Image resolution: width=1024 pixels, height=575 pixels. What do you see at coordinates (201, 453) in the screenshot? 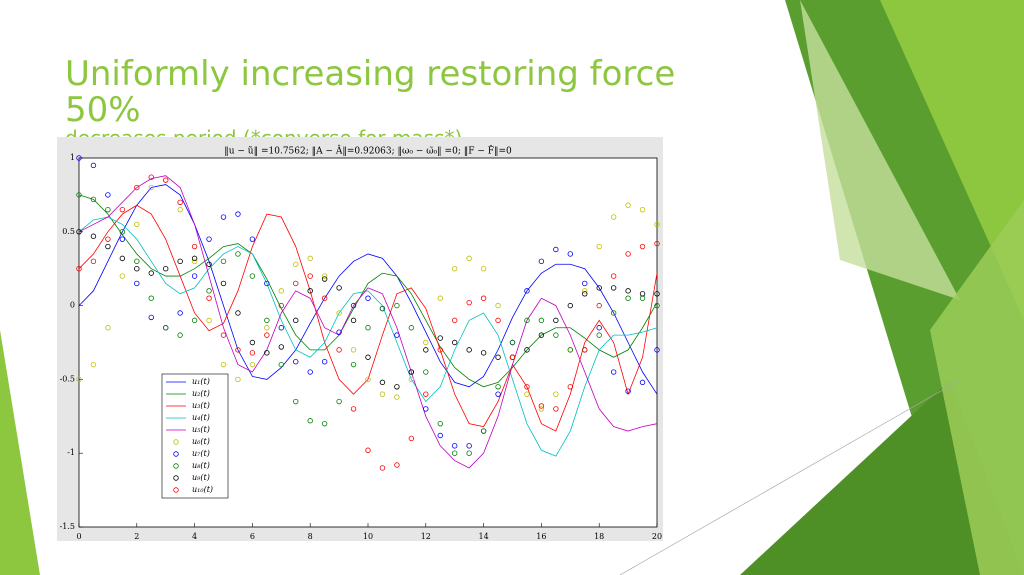
I see `legend-label: u₇(t)` at bounding box center [201, 453].